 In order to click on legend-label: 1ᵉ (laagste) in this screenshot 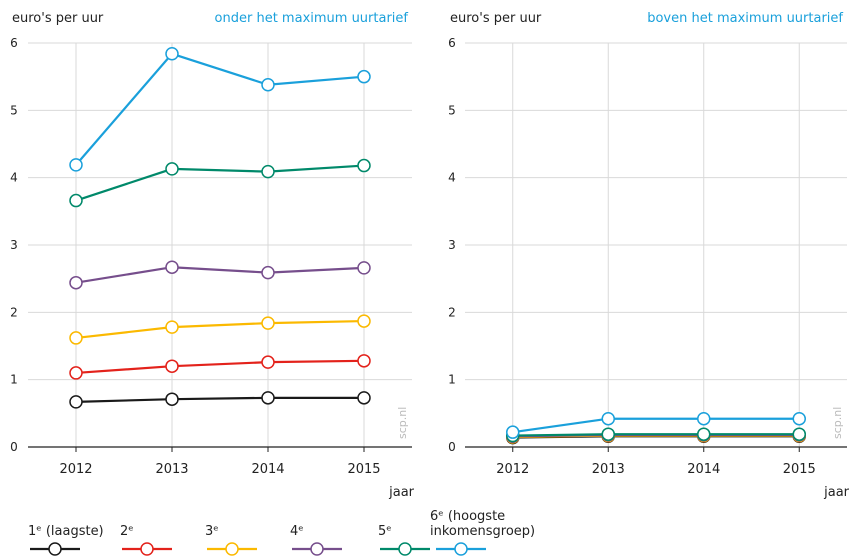, I will do `click(66, 531)`.